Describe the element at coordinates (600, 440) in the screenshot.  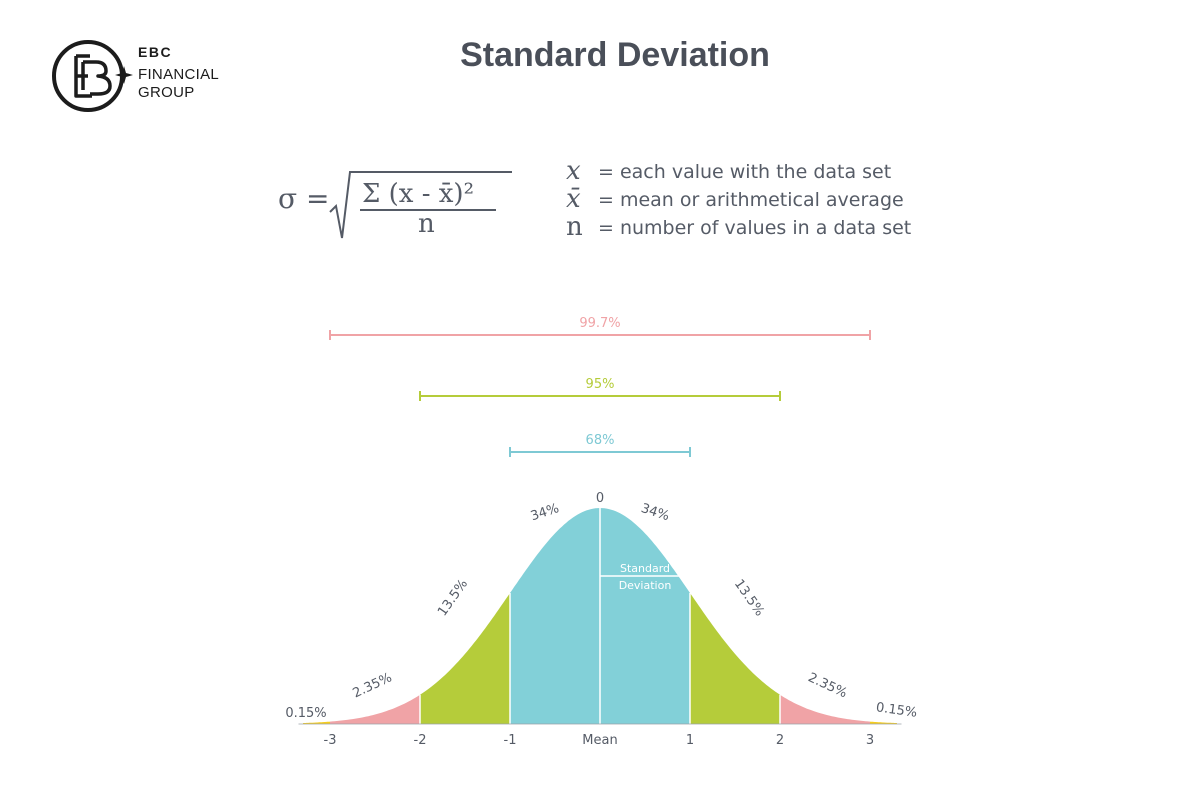
I see `range-label: 68%` at that location.